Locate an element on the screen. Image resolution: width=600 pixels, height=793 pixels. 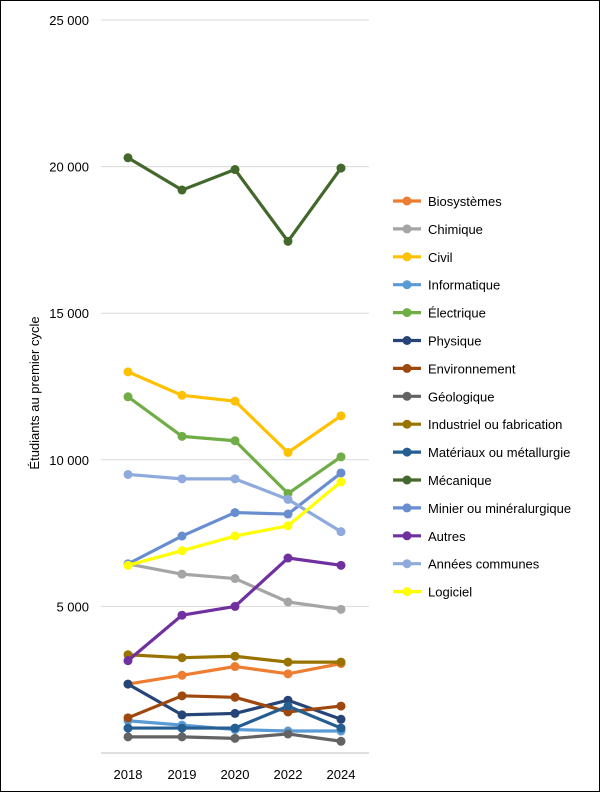
legend-item: Chimique is located at coordinates (438, 229).